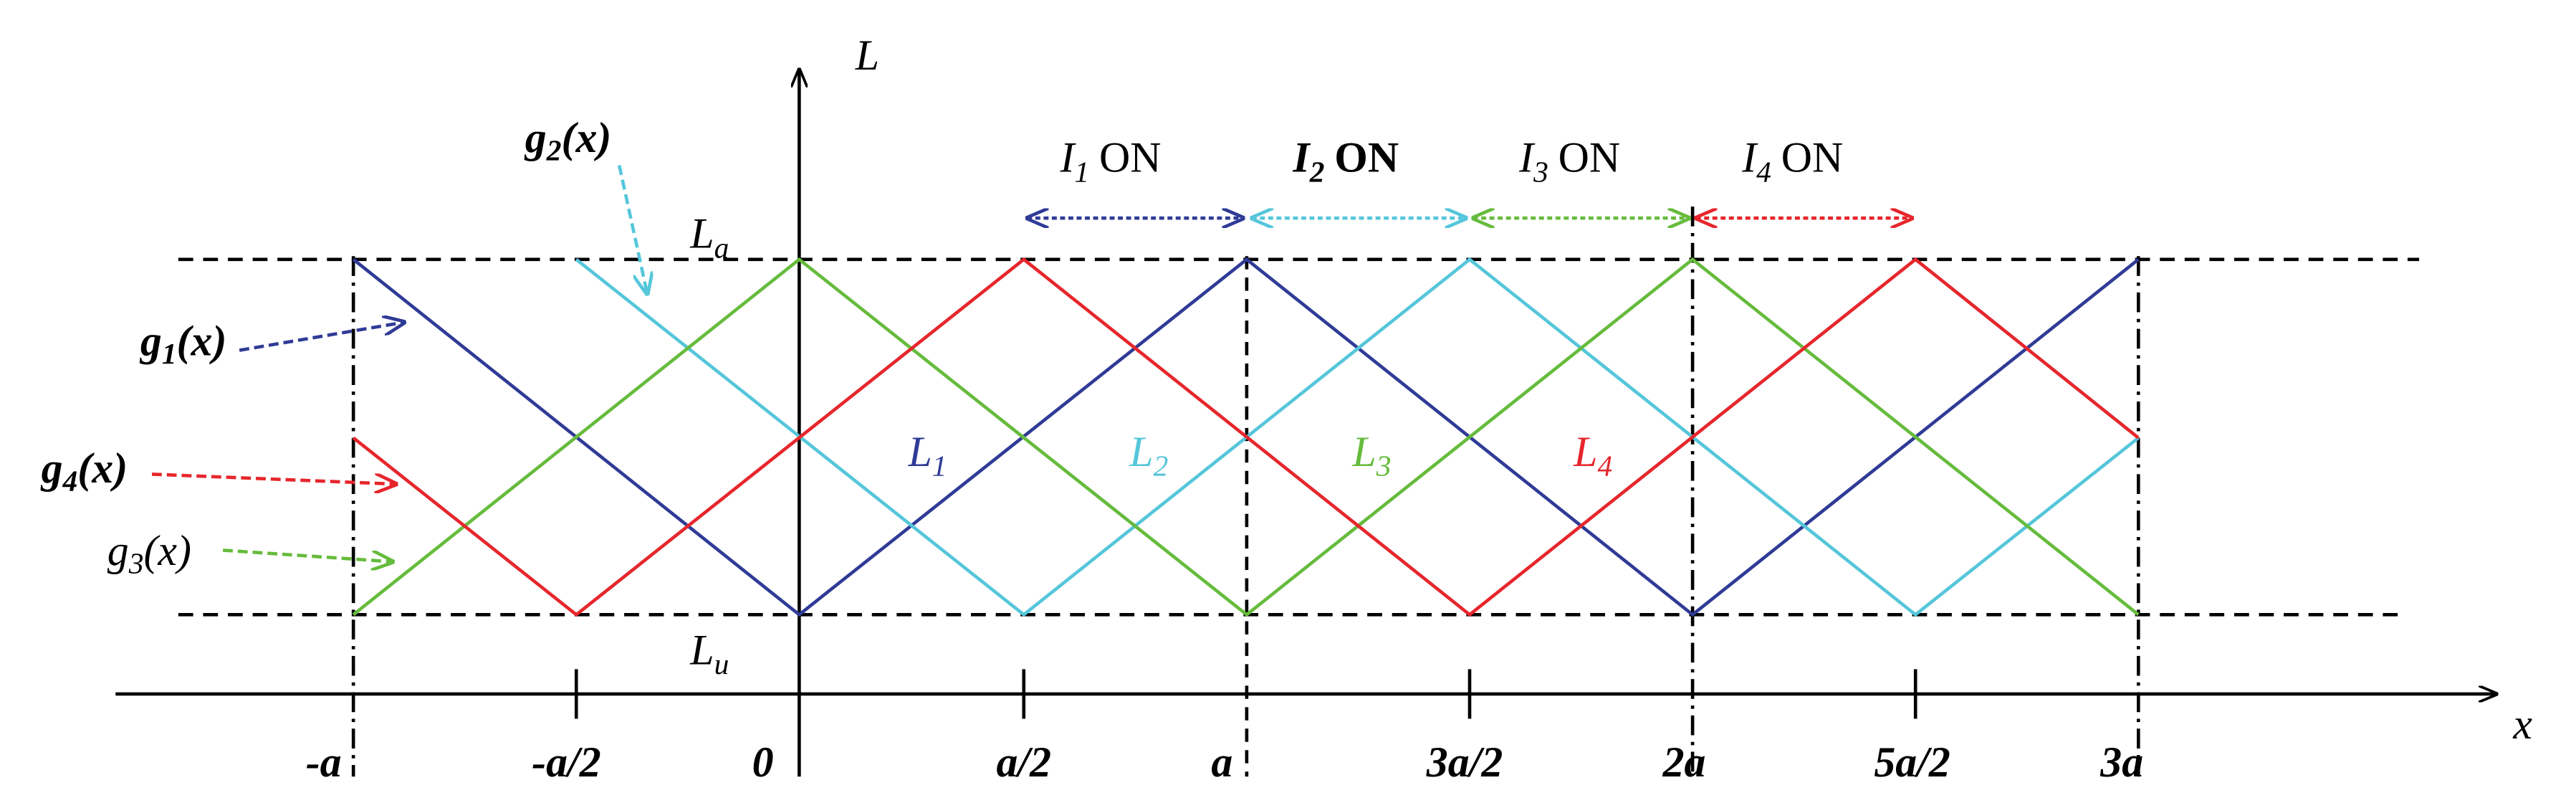  What do you see at coordinates (324, 762) in the screenshot?
I see `x-tick-label: -a` at bounding box center [324, 762].